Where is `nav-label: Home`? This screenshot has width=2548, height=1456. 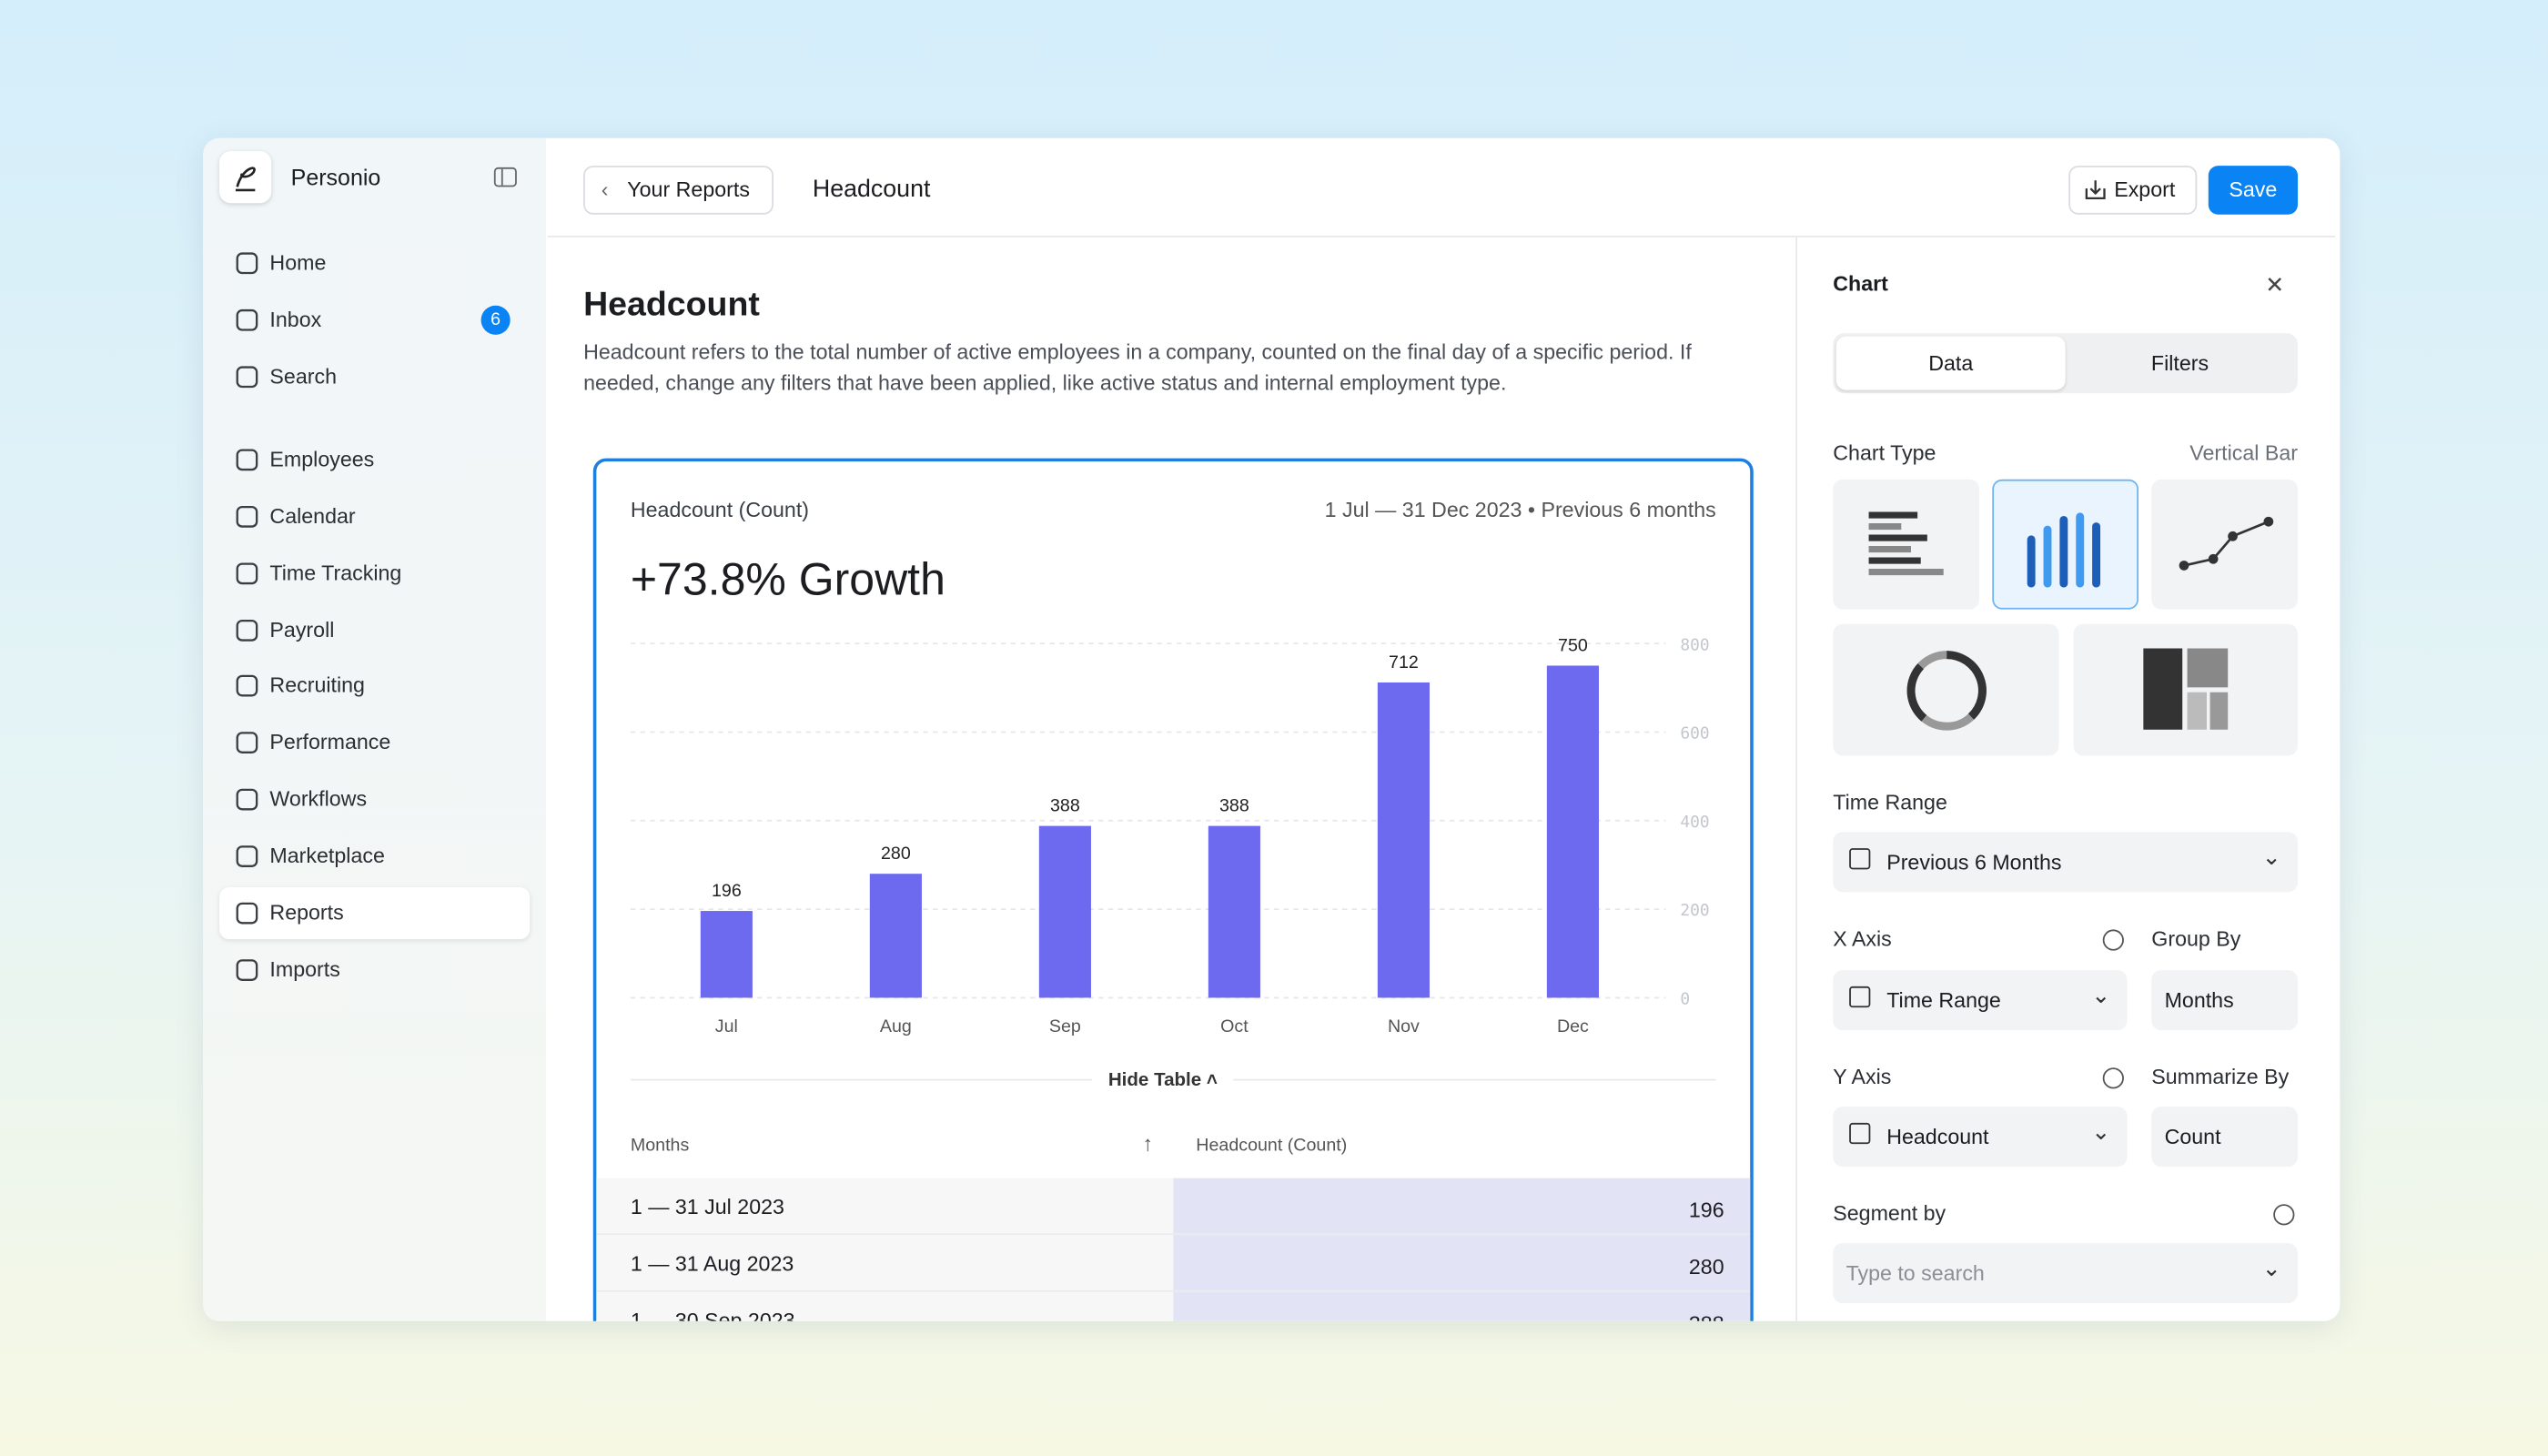
nav-label: Home is located at coordinates (298, 262).